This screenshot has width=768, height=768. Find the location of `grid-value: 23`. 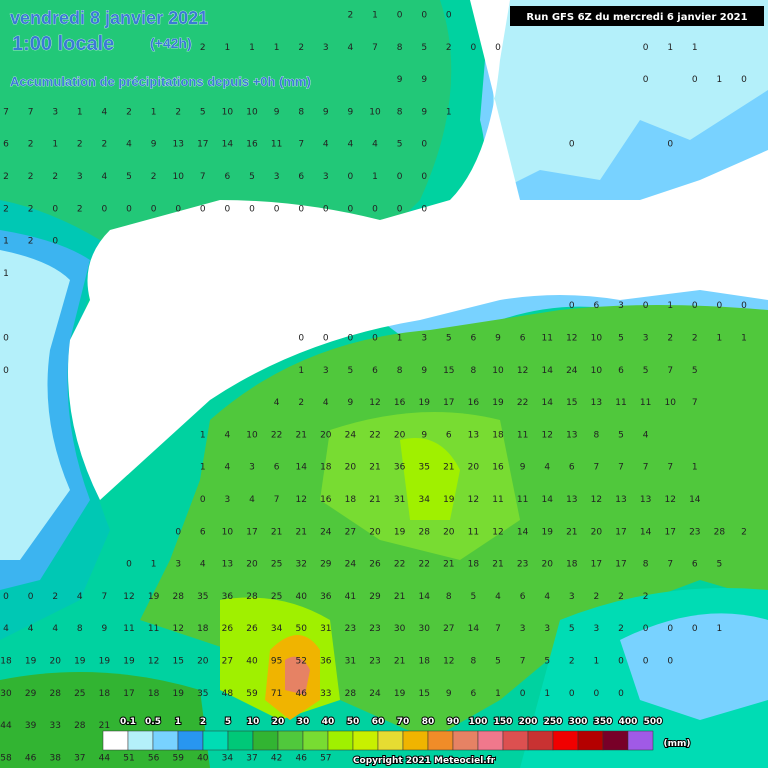

grid-value: 23 is located at coordinates (350, 629).